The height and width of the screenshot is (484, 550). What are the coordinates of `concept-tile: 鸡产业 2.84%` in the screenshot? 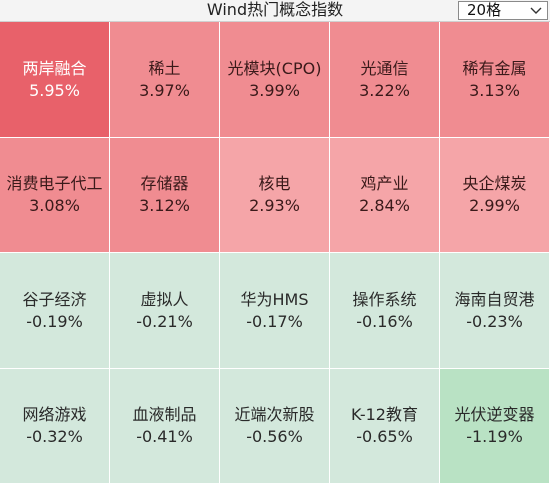 It's located at (385, 195).